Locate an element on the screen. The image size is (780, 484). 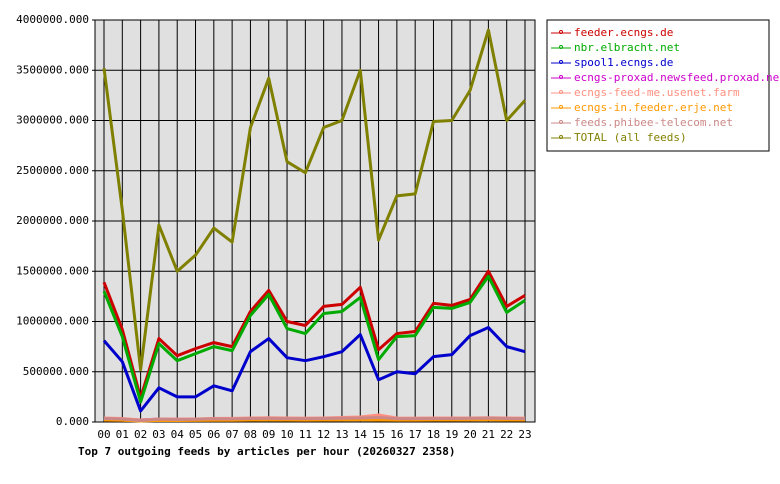
x-tick-label: 20 is located at coordinates (469, 434).